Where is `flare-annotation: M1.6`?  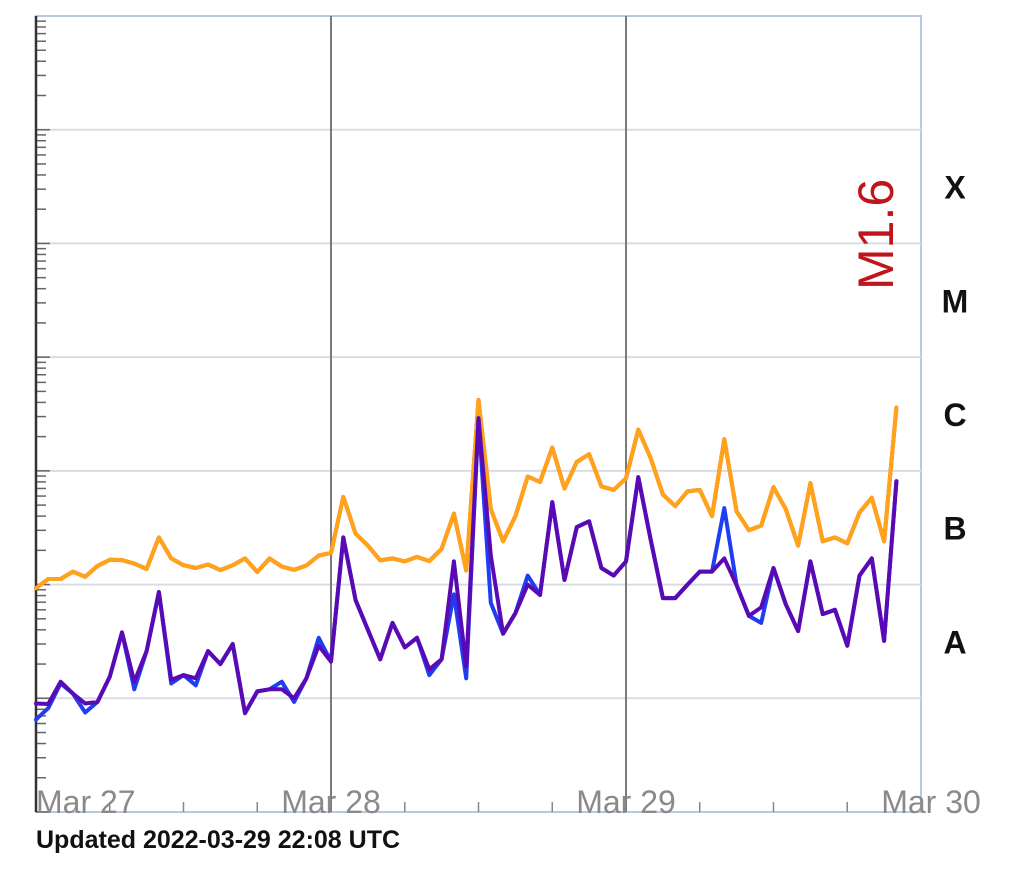
flare-annotation: M1.6 is located at coordinates (876, 234).